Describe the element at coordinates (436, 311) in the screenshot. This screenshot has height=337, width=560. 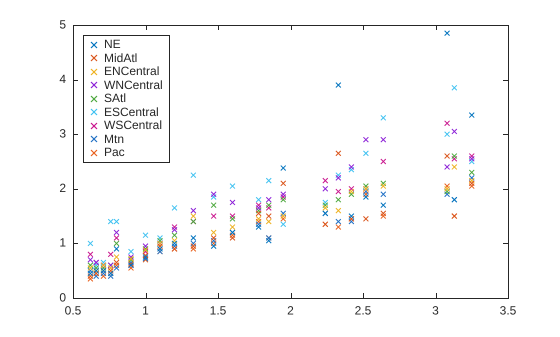
I see `x-tick-label: 3` at that location.